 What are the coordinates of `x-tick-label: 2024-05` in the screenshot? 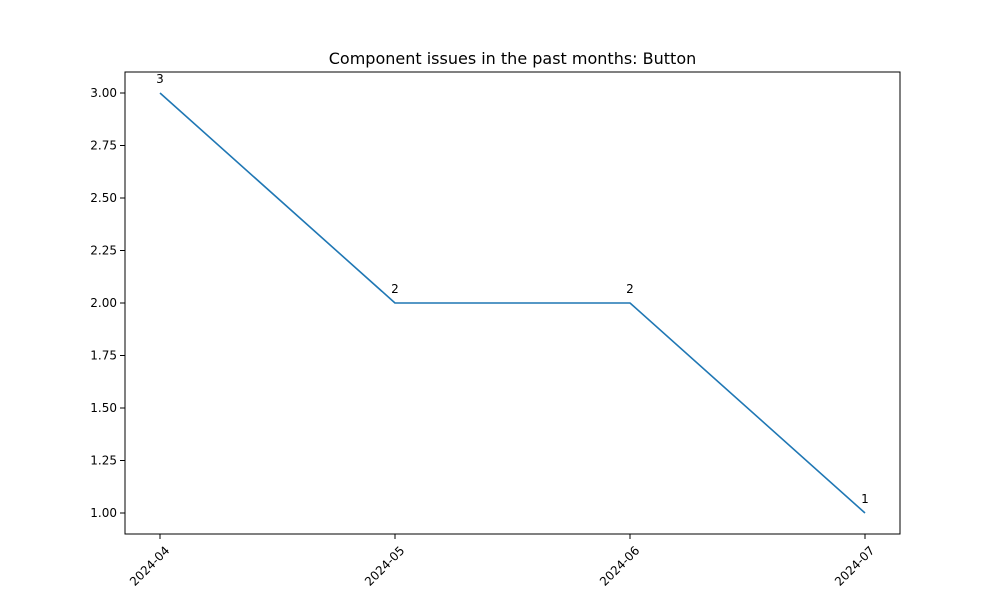 It's located at (384, 565).